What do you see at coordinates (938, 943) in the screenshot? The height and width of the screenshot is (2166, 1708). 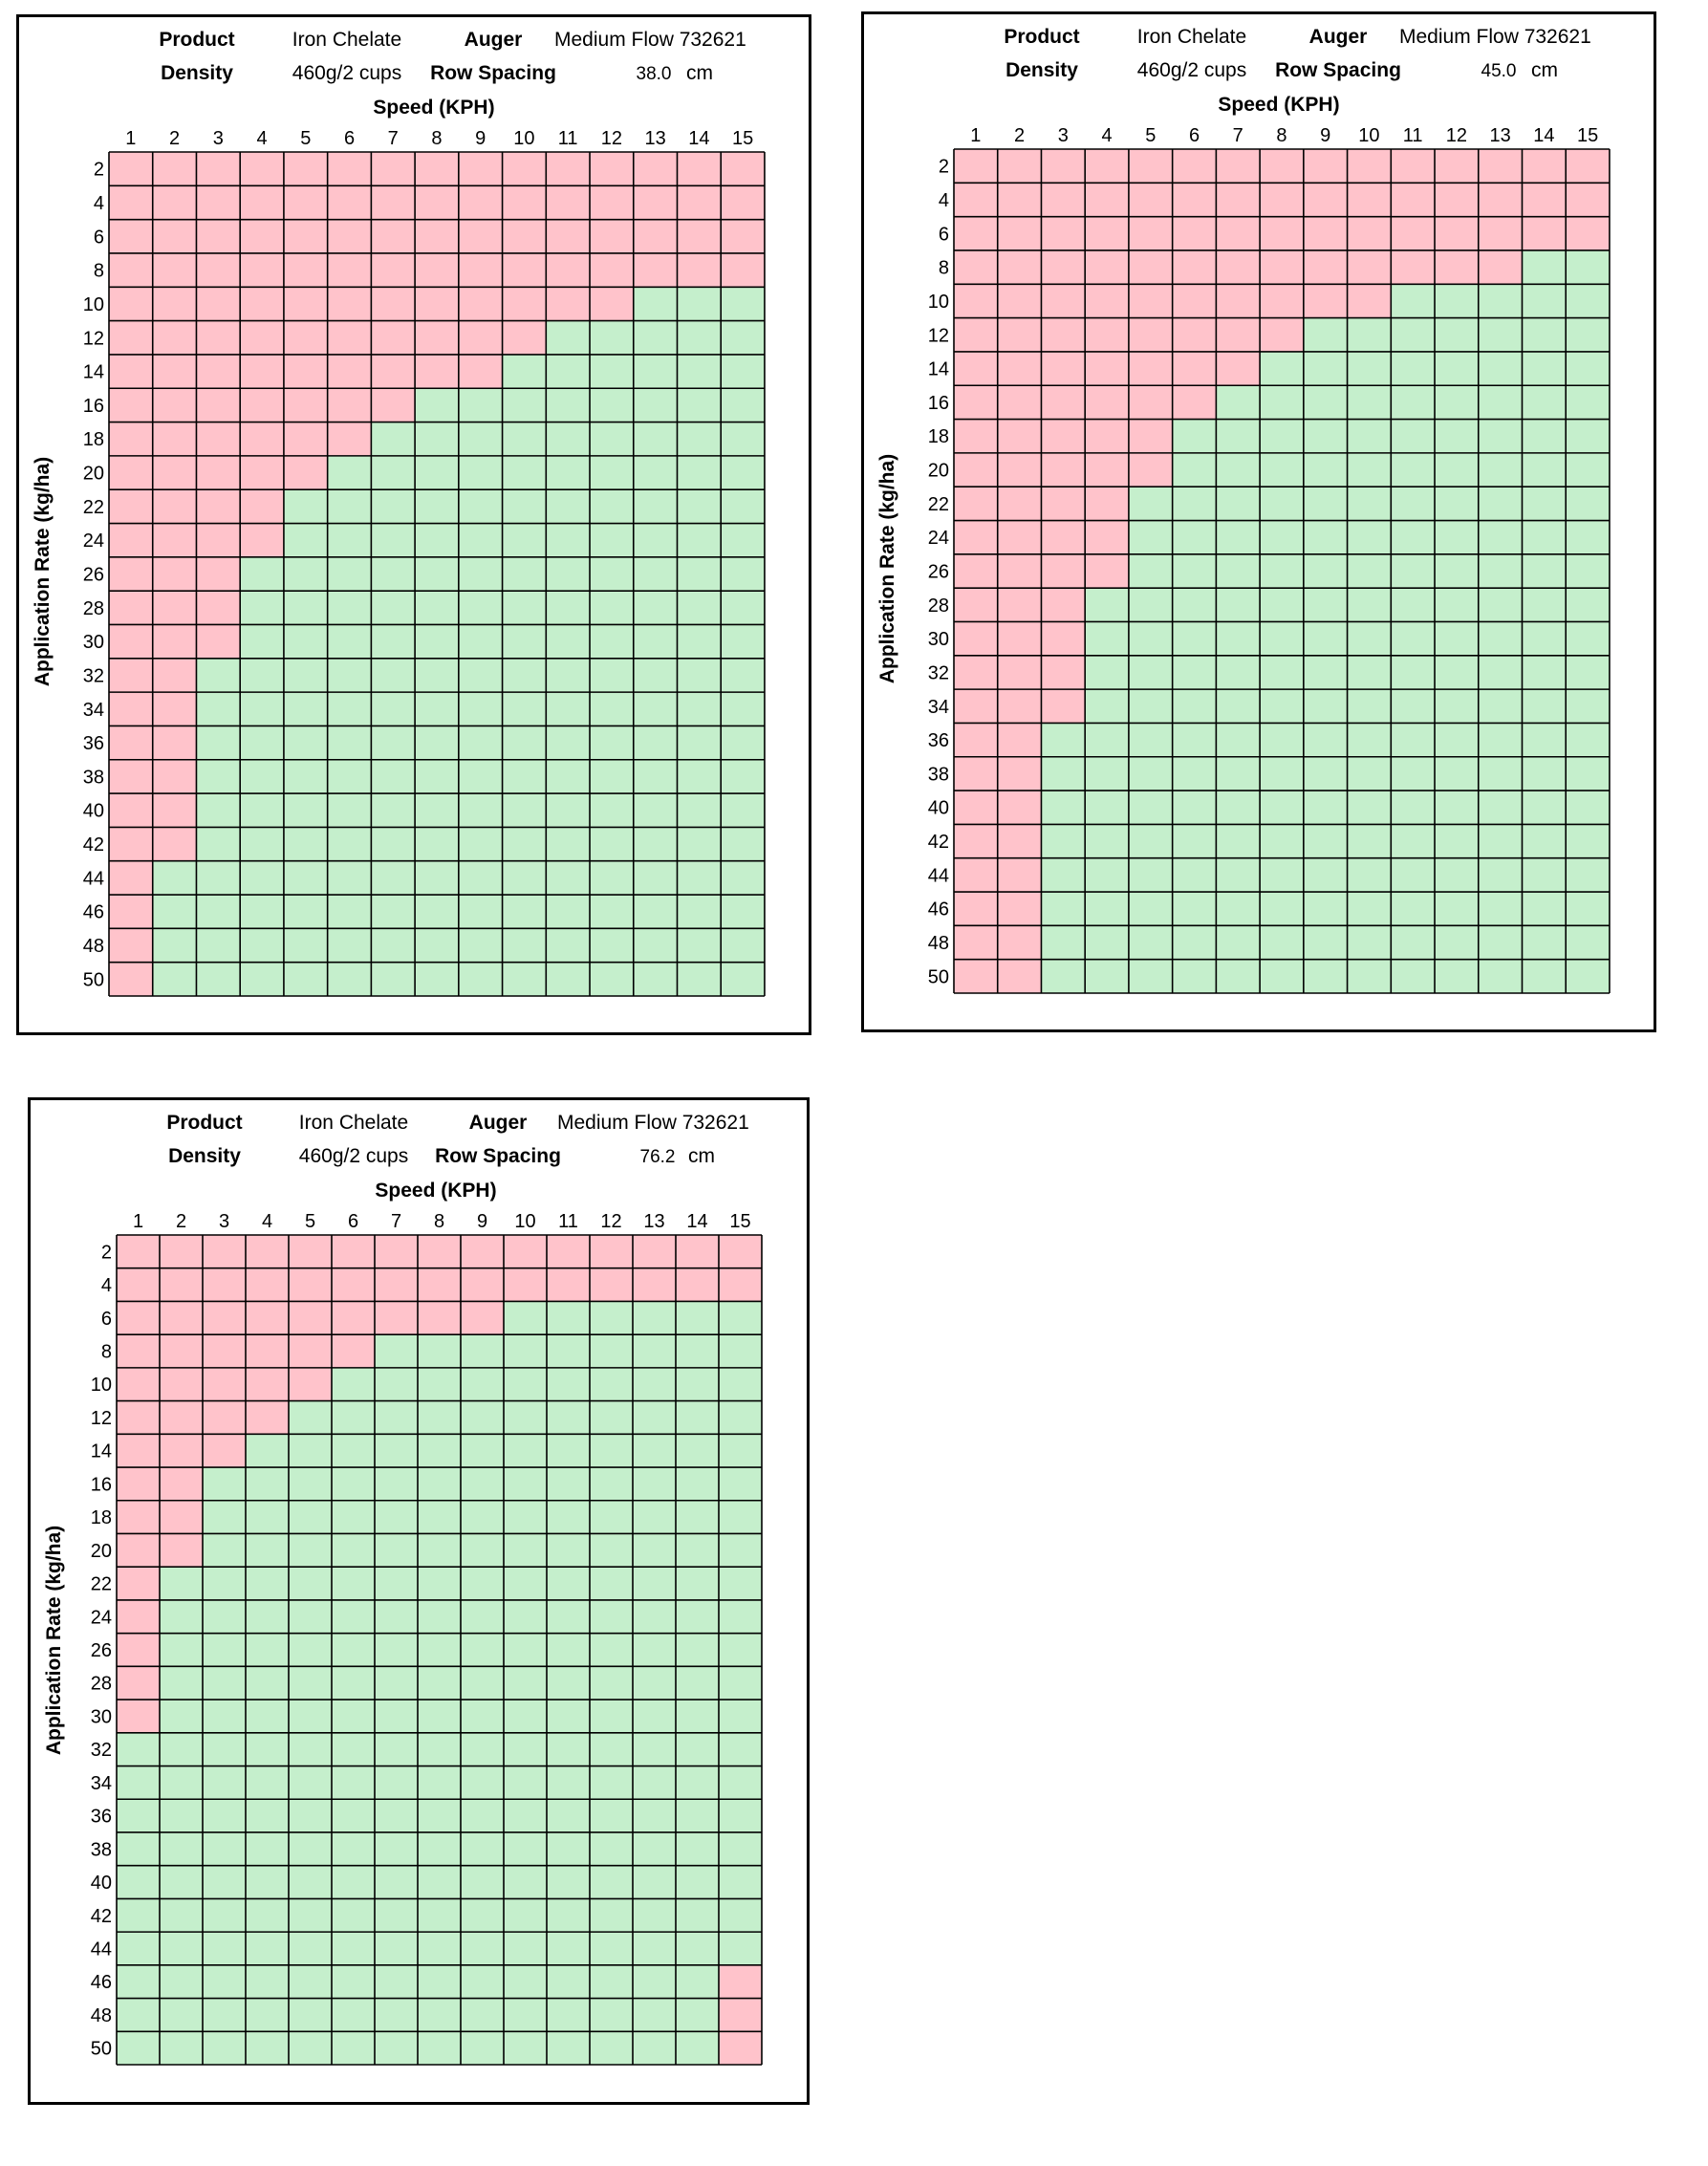 I see `y-tick-label: 48` at bounding box center [938, 943].